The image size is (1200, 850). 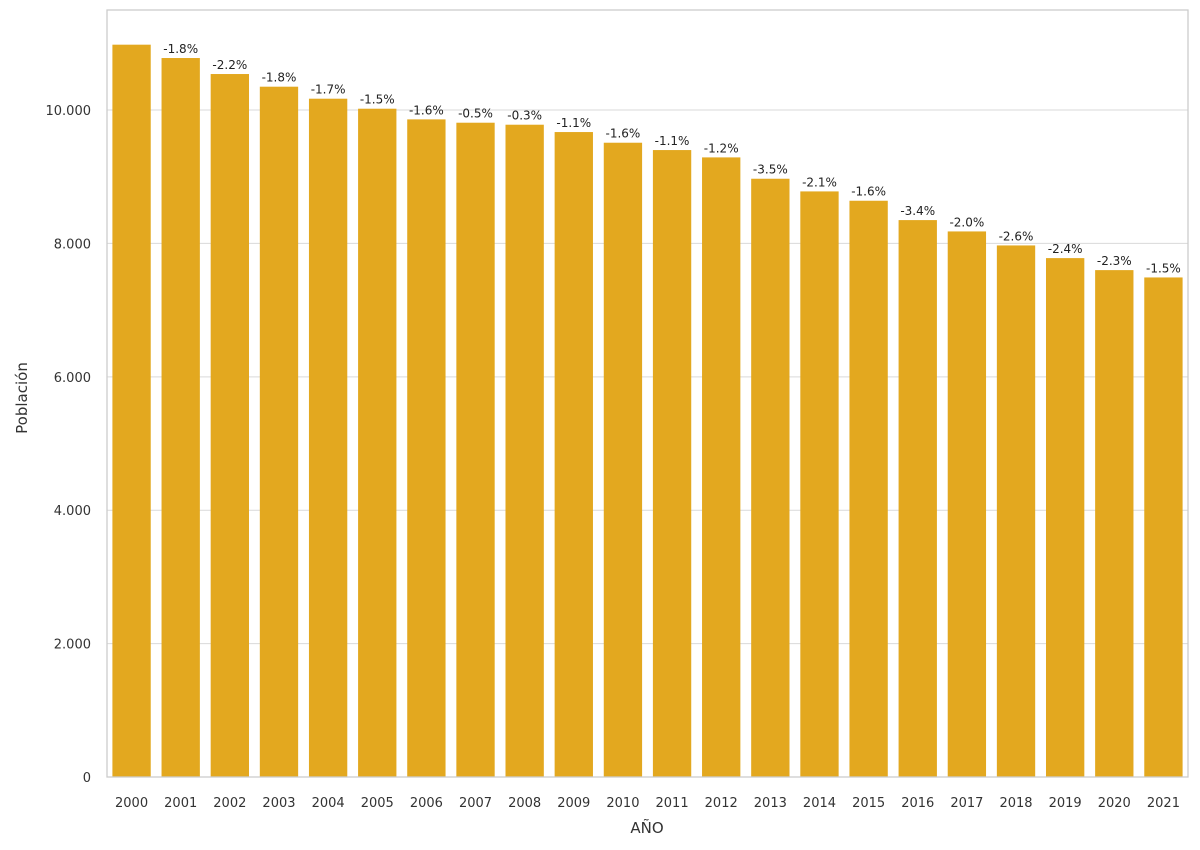 I want to click on bar-2012, so click(x=721, y=467).